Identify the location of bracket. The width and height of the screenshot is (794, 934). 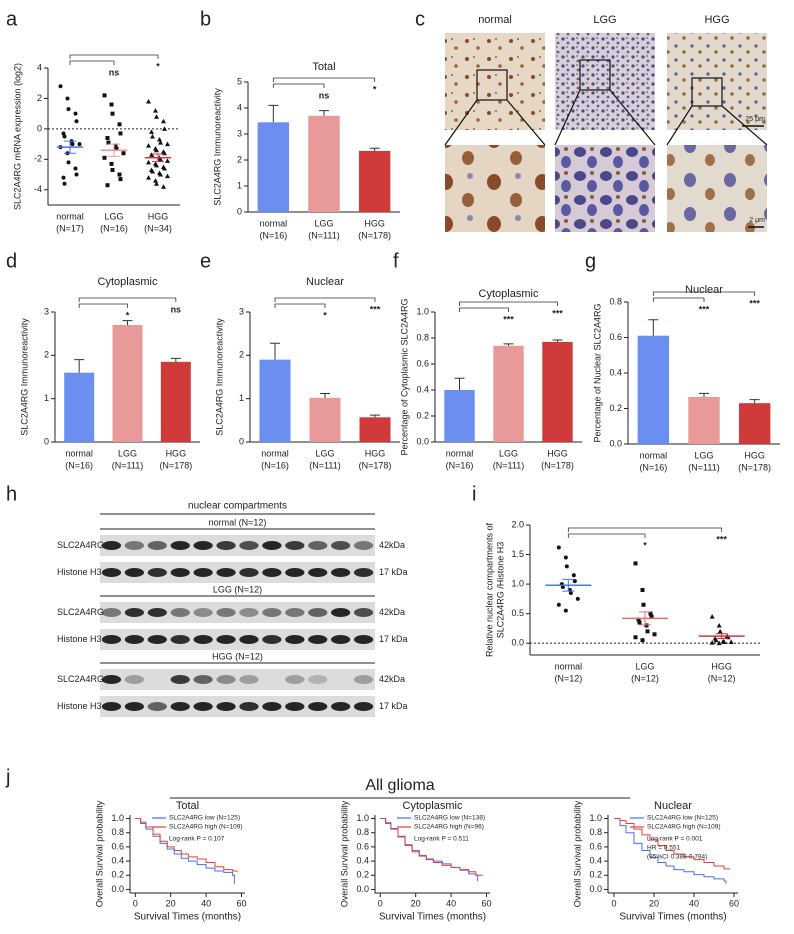
(114, 56).